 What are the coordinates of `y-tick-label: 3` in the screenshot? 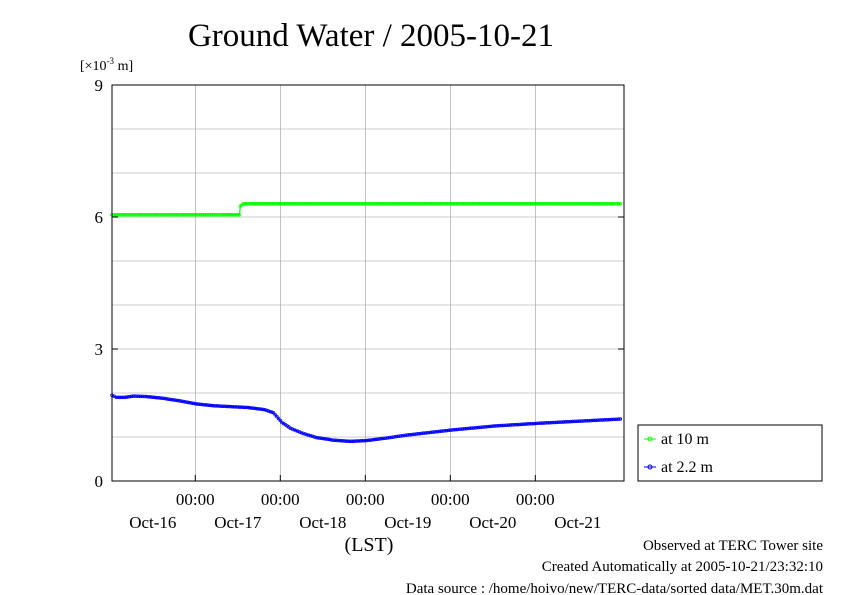 It's located at (99, 349).